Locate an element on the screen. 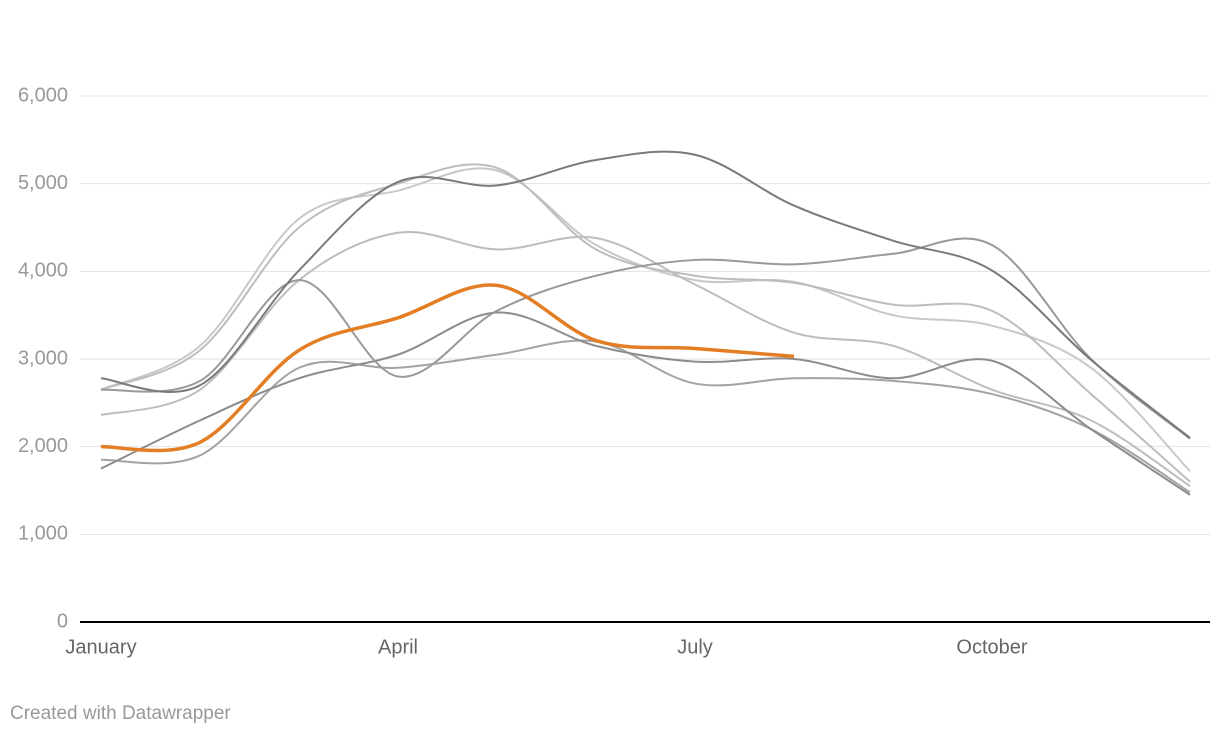 This screenshot has height=738, width=1220. y-tick-label: 2,000 is located at coordinates (43, 446).